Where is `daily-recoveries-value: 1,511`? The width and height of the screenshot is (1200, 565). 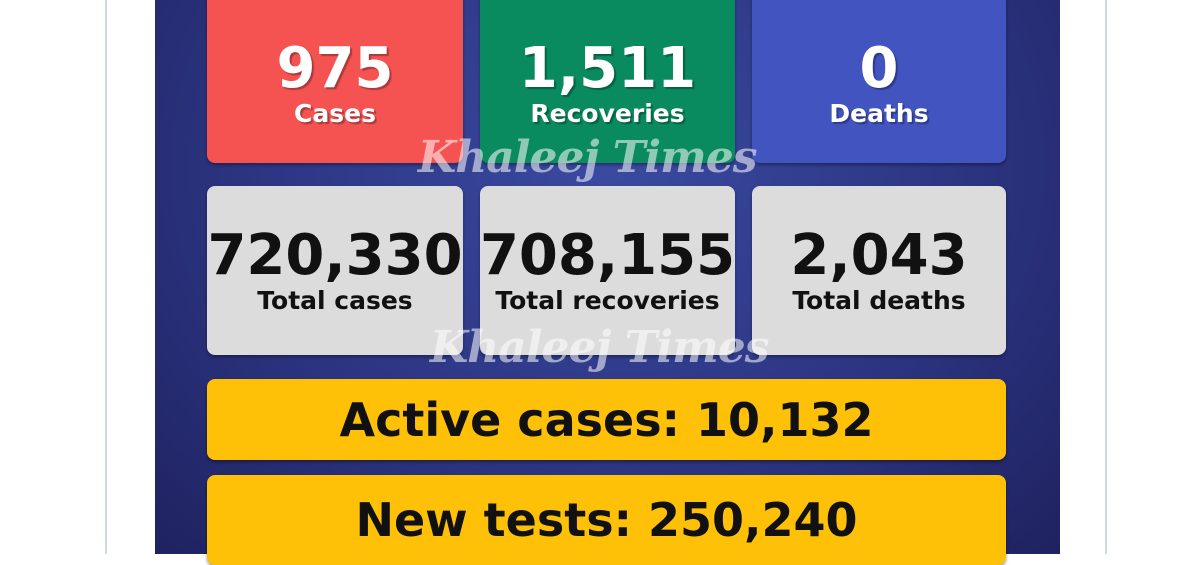
daily-recoveries-value: 1,511 is located at coordinates (607, 68).